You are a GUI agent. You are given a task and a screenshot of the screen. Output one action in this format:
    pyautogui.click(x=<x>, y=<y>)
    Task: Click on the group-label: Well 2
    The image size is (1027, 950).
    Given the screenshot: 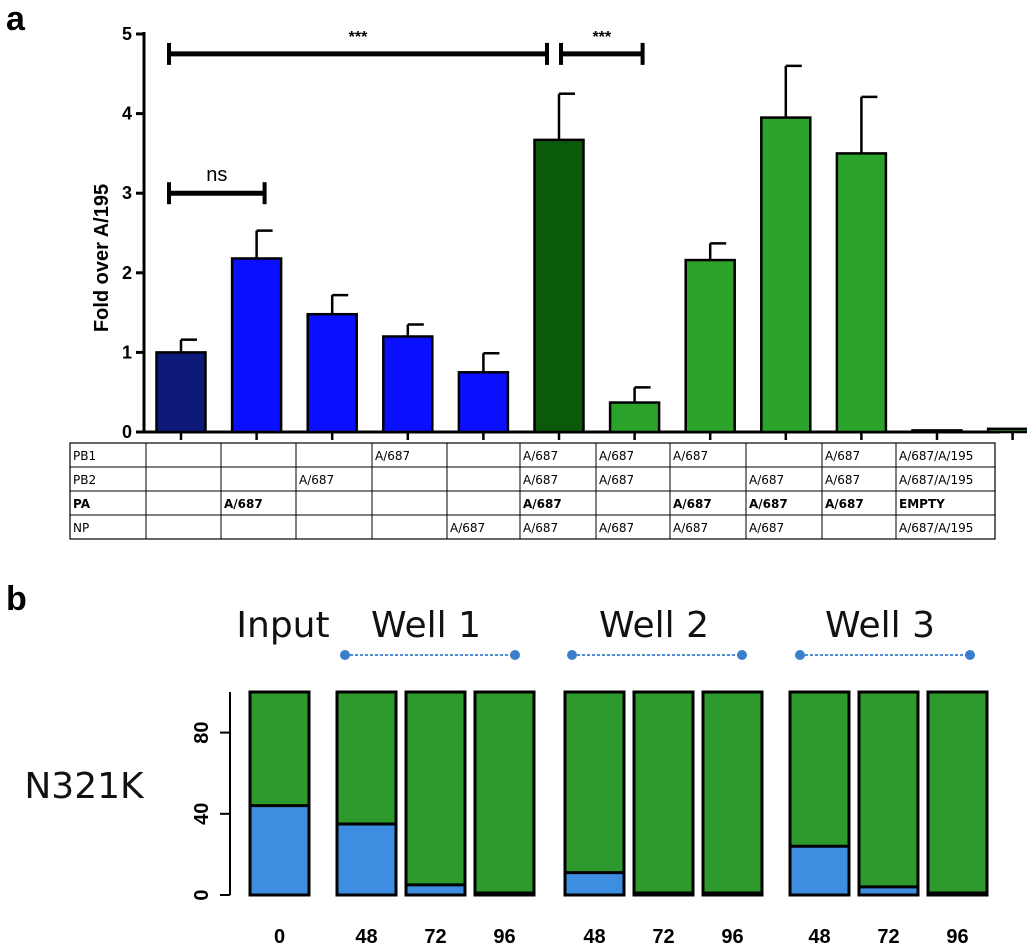 What is the action you would take?
    pyautogui.click(x=654, y=625)
    